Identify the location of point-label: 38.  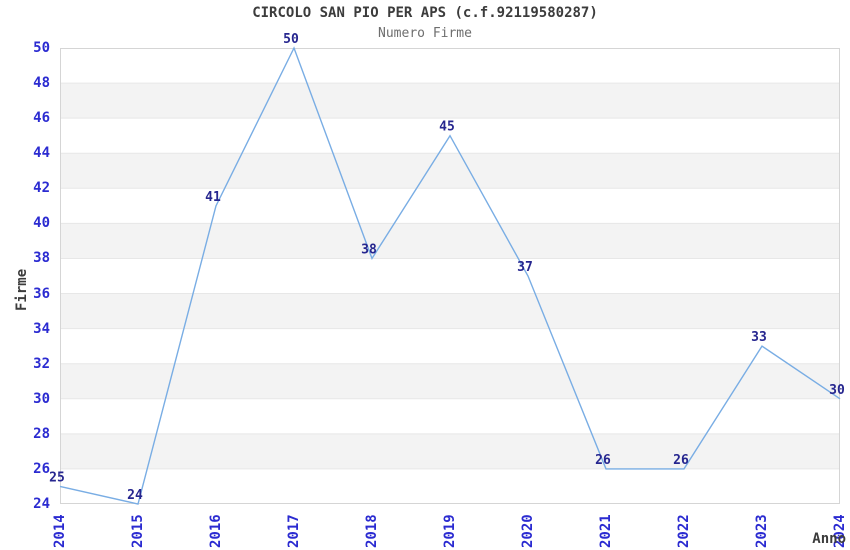
(369, 249).